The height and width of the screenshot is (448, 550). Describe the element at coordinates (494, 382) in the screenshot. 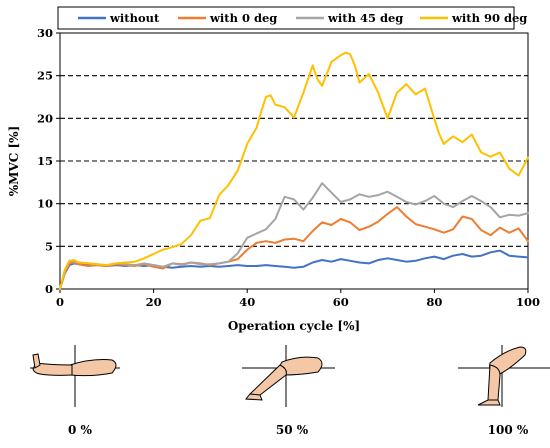

I see `pose-100-shank-icon` at that location.